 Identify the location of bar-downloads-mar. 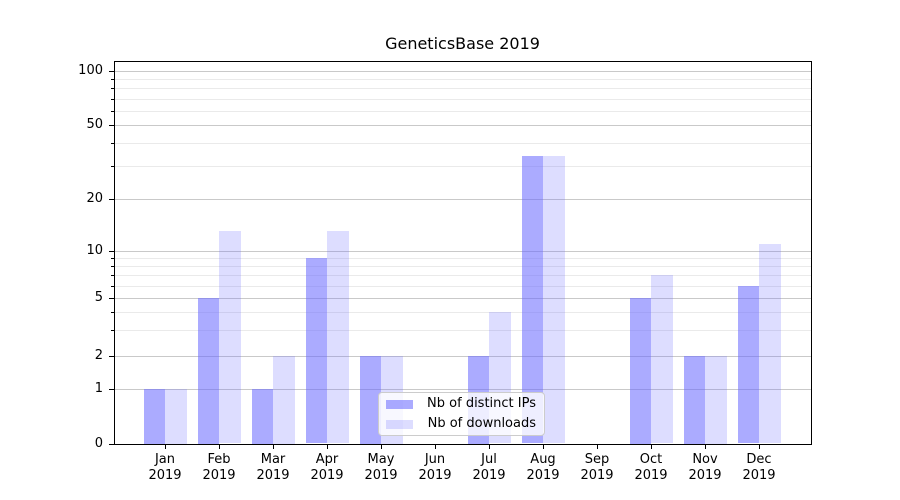
(284, 400).